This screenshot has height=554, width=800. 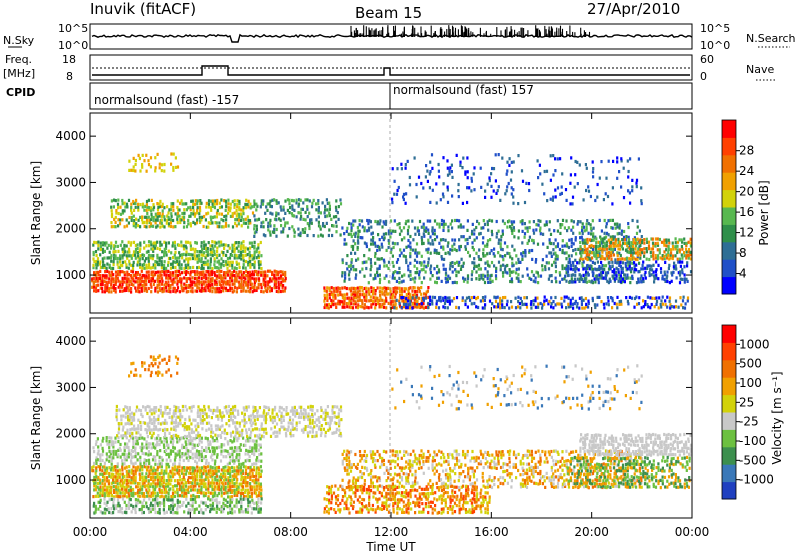 I want to click on date-title: 27/Apr/2010, so click(x=633, y=9).